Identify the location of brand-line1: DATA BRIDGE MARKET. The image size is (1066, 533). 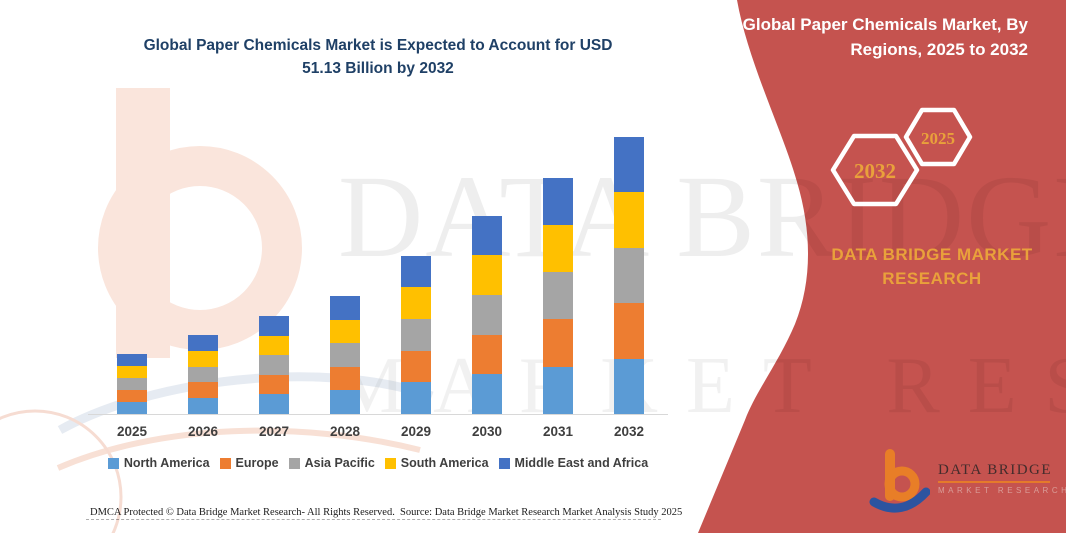
(932, 254).